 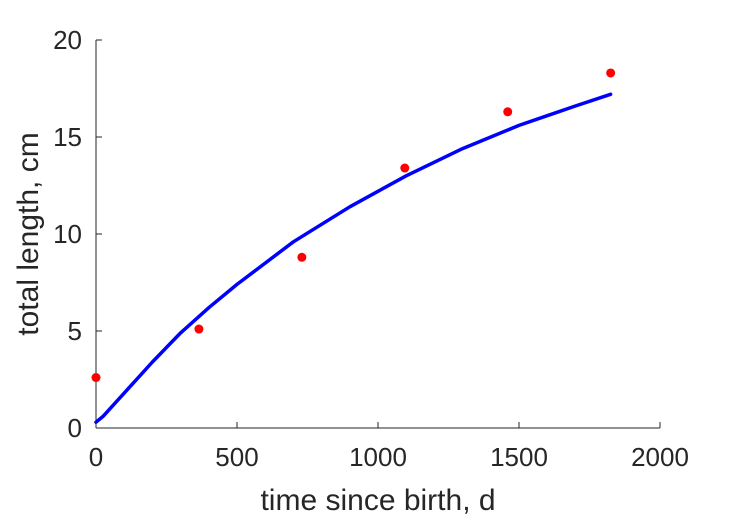 What do you see at coordinates (28, 233) in the screenshot?
I see `y-axis-label: total length, cm` at bounding box center [28, 233].